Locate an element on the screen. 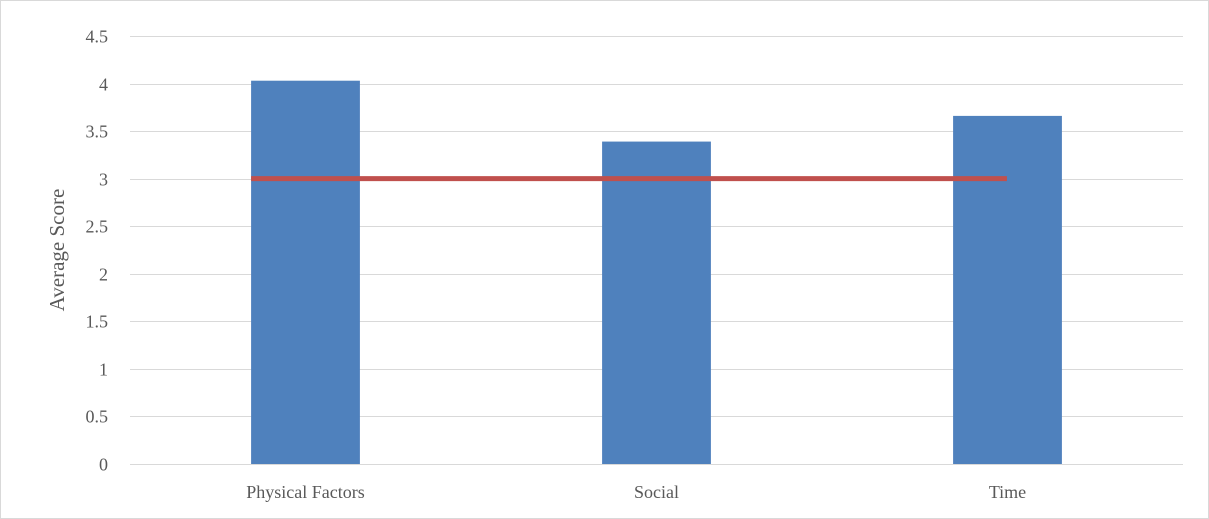 This screenshot has width=1209, height=519. bar-time is located at coordinates (1007, 289).